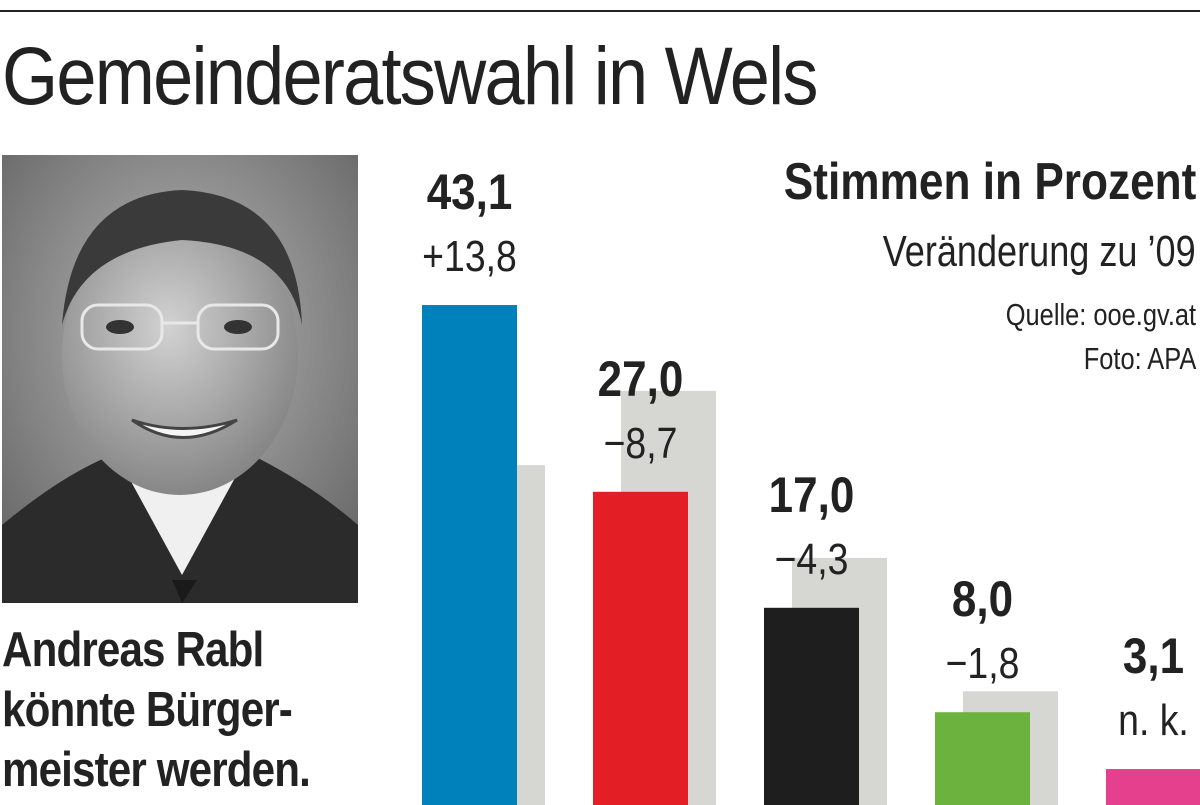 This screenshot has height=805, width=1200. What do you see at coordinates (812, 494) in the screenshot?
I see `value-label-3: 17,0` at bounding box center [812, 494].